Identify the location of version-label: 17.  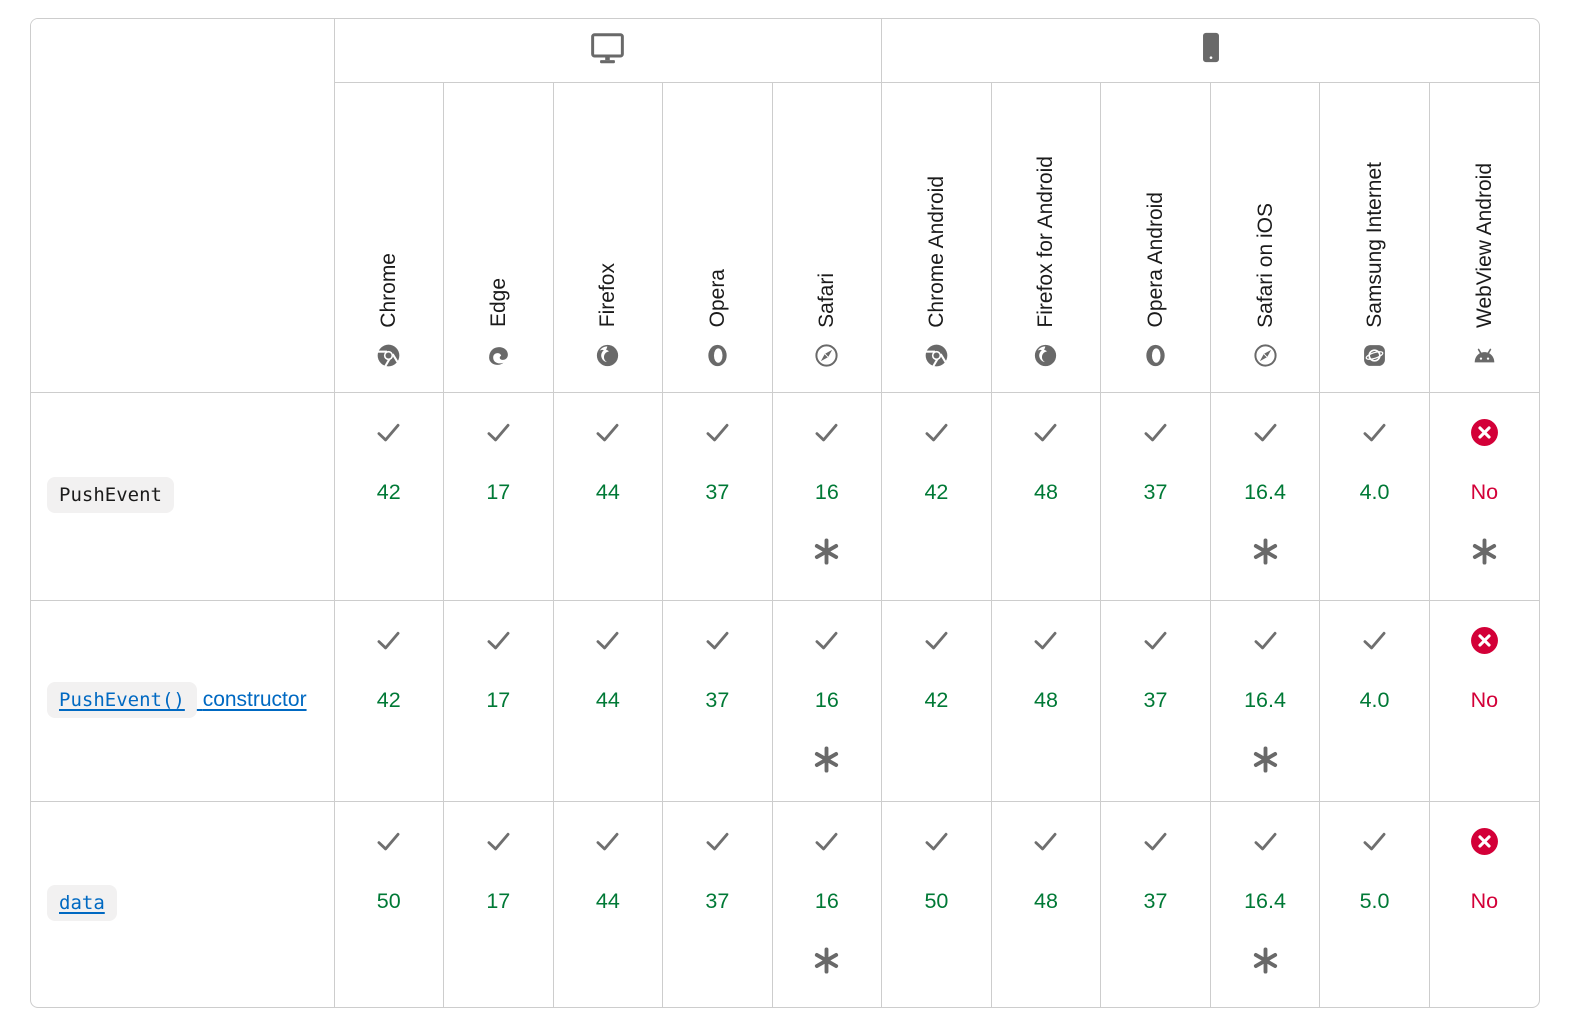
(498, 699).